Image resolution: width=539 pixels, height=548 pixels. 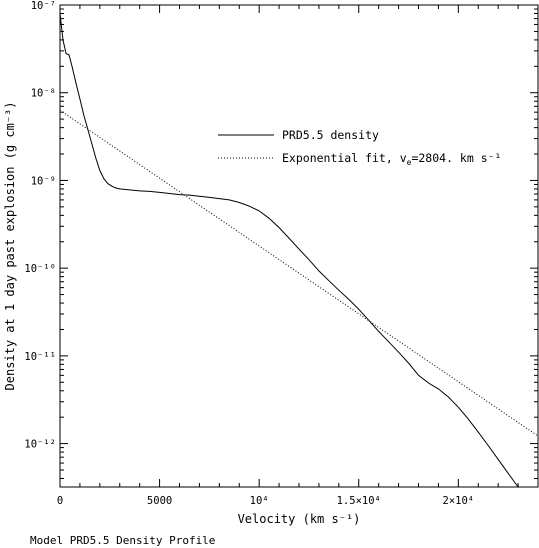 I want to click on y-tick-label: 10⁻⁹, so click(x=43, y=181).